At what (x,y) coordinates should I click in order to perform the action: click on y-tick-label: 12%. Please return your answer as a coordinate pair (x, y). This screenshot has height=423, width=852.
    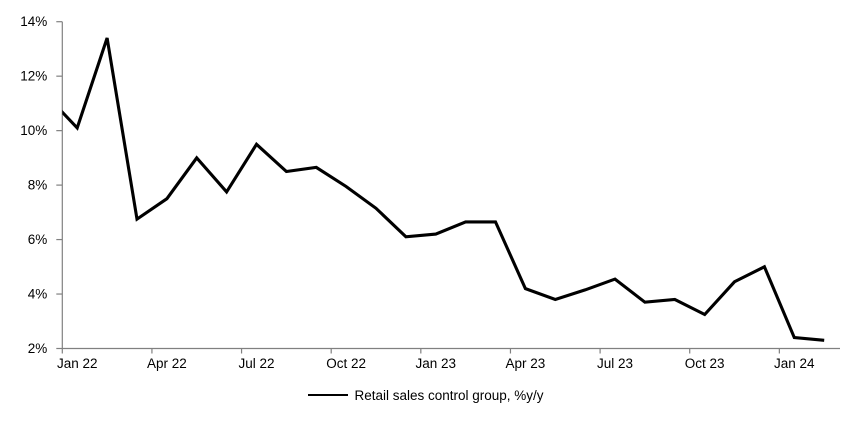
    Looking at the image, I should click on (33, 76).